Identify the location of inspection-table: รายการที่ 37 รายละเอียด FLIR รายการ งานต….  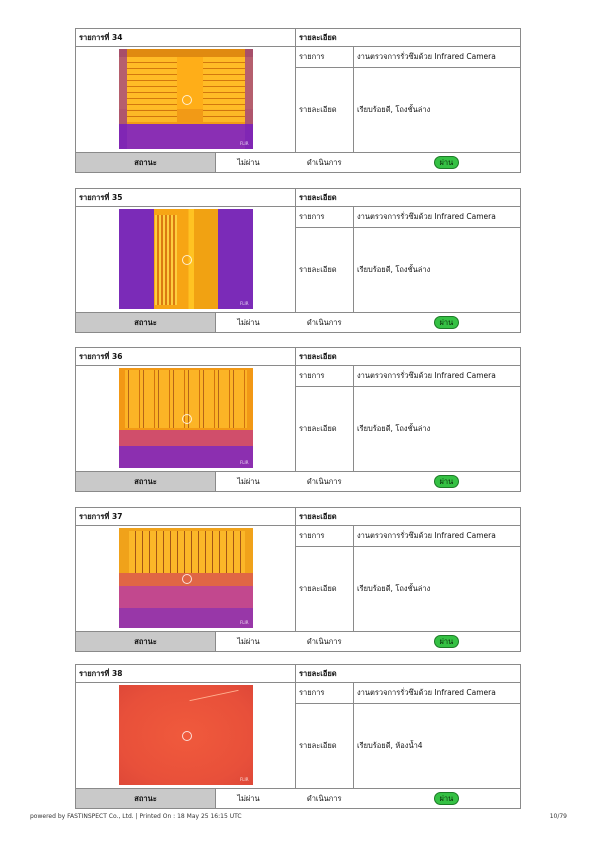
(298, 579).